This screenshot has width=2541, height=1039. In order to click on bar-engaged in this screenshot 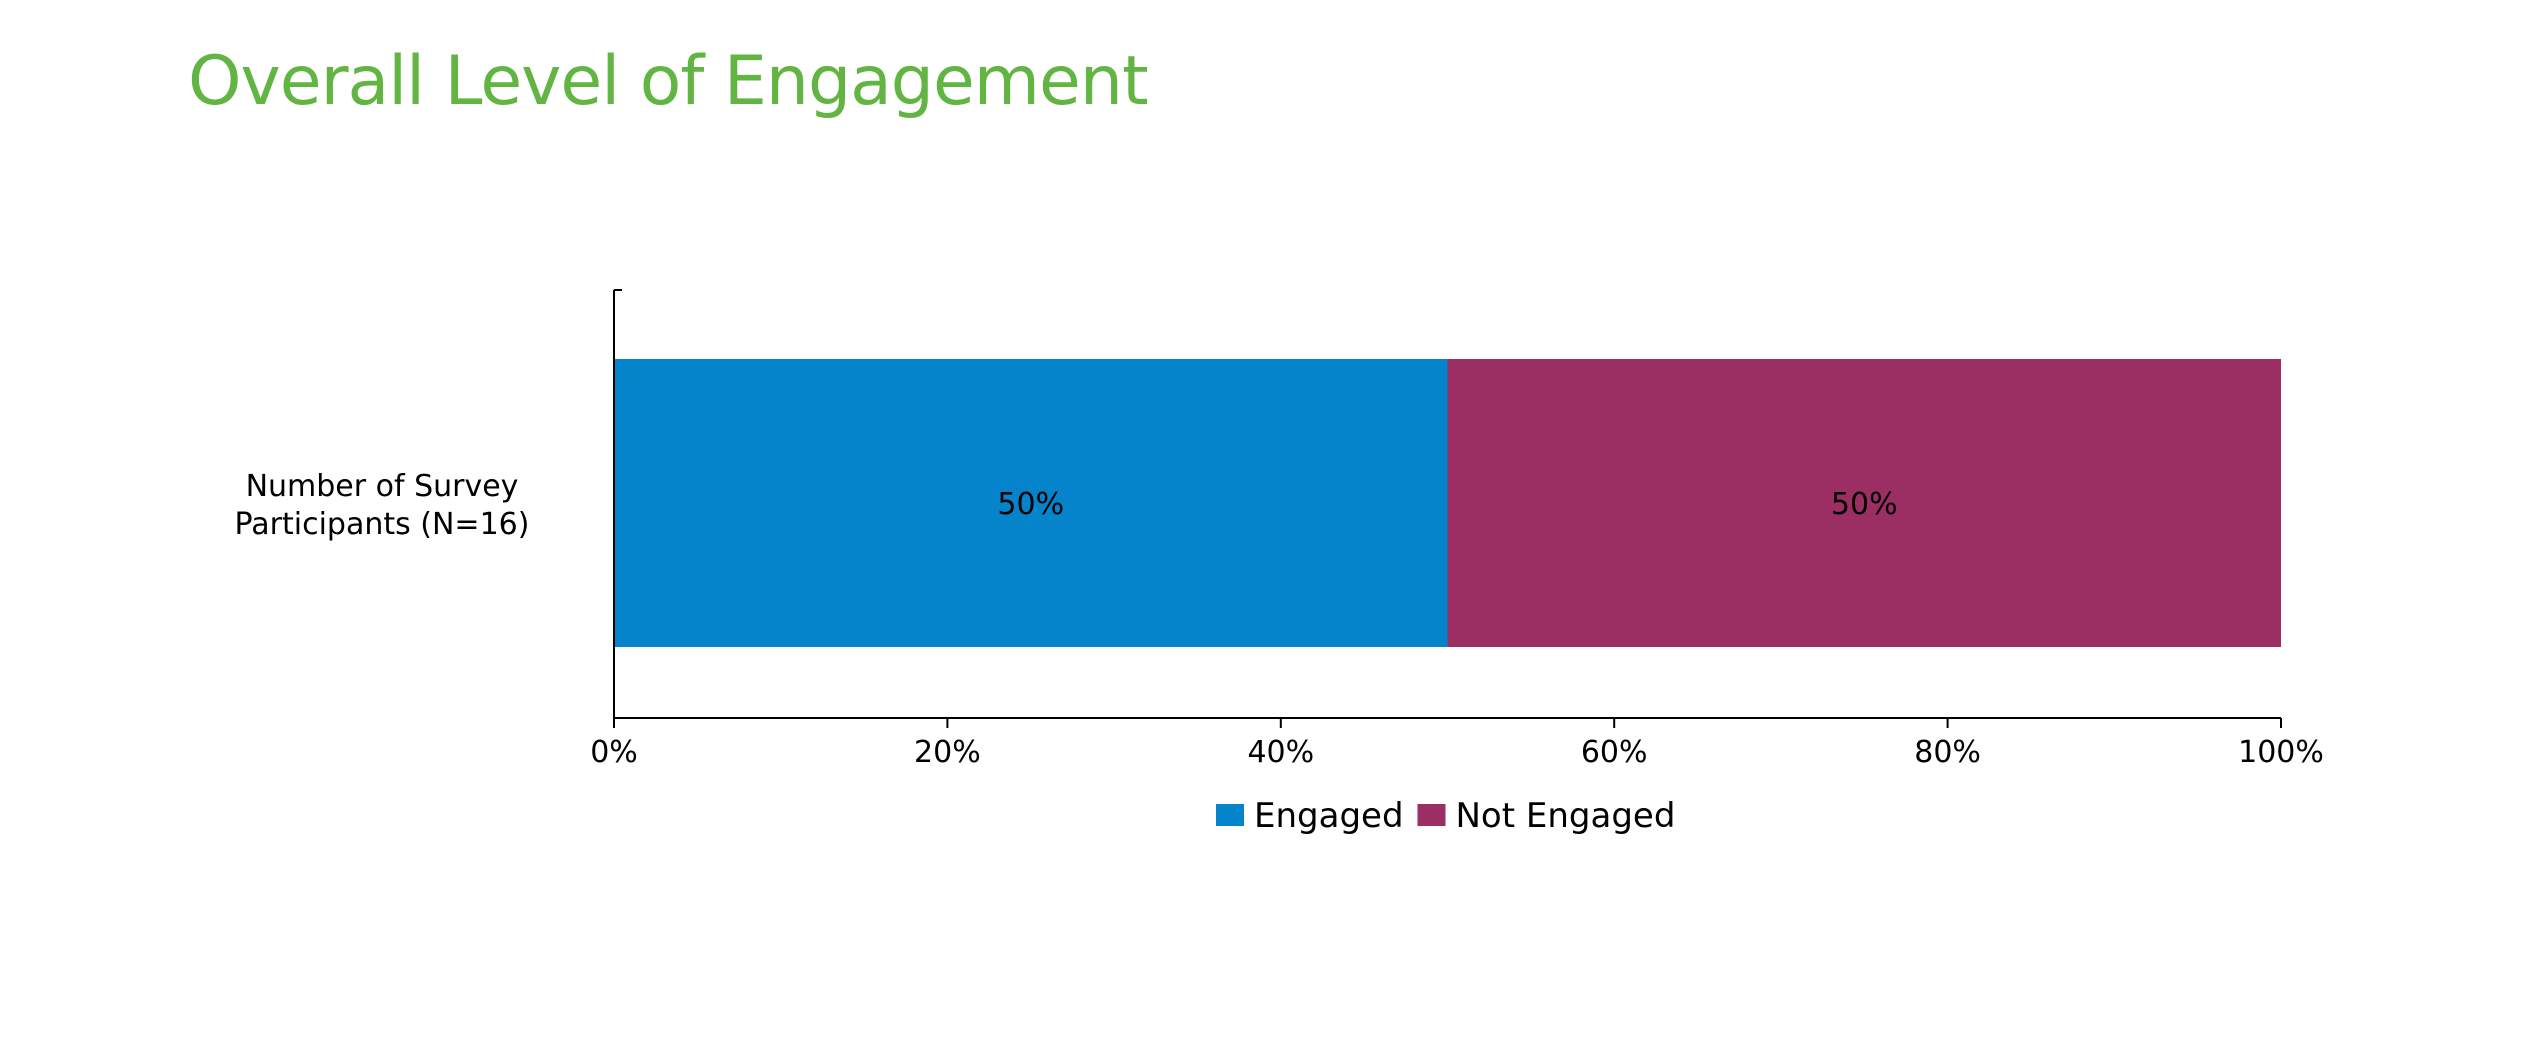, I will do `click(1031, 503)`.